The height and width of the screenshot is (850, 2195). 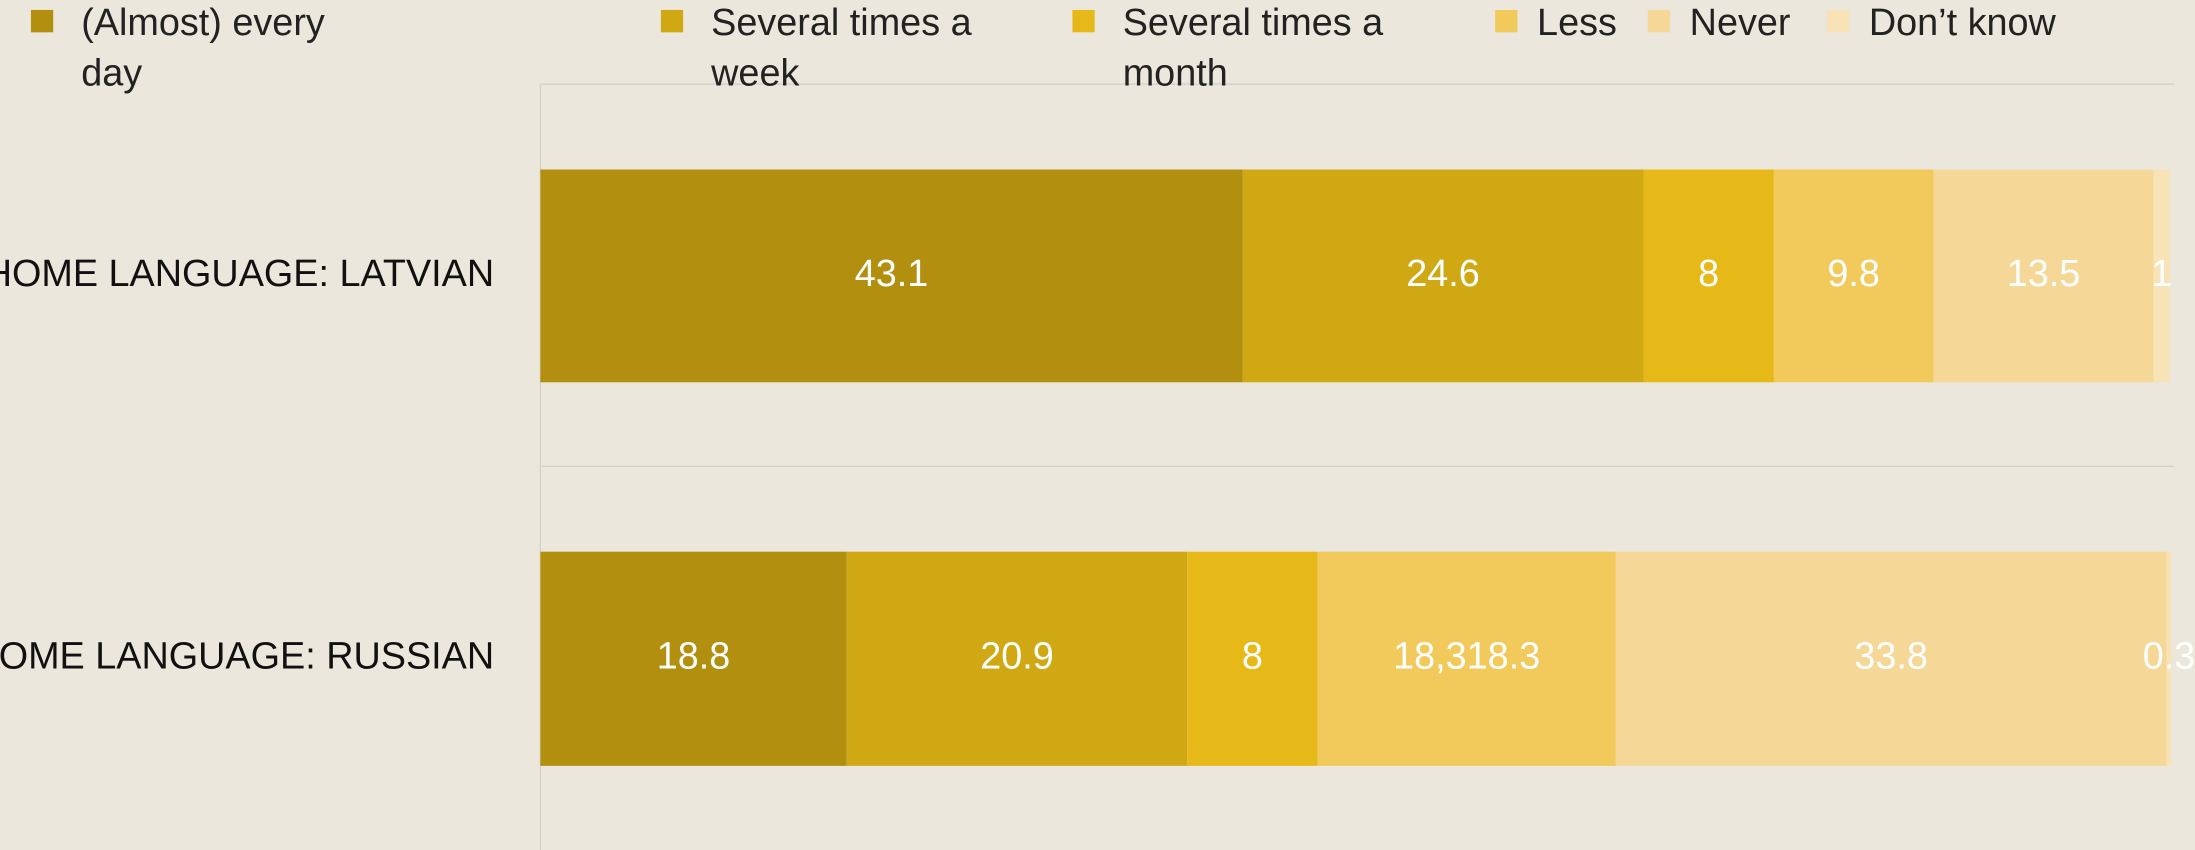 I want to click on legend-label: Several times a month, so click(x=1253, y=47).